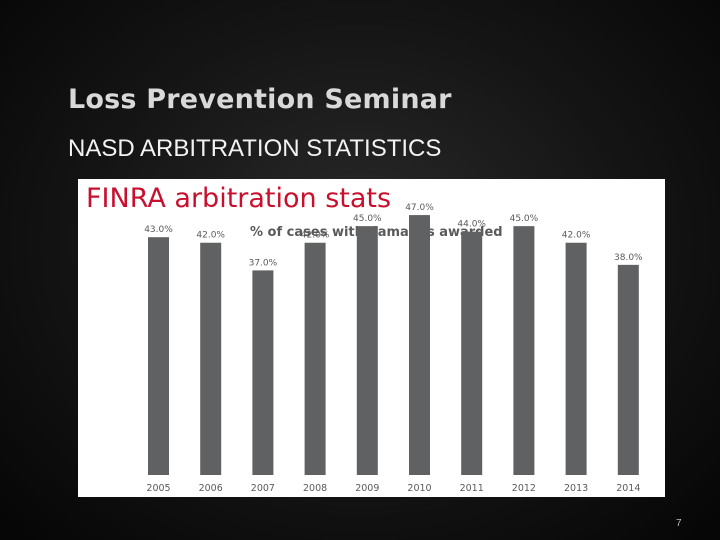  Describe the element at coordinates (210, 236) in the screenshot. I see `data-label-2006: 42.0%` at that location.